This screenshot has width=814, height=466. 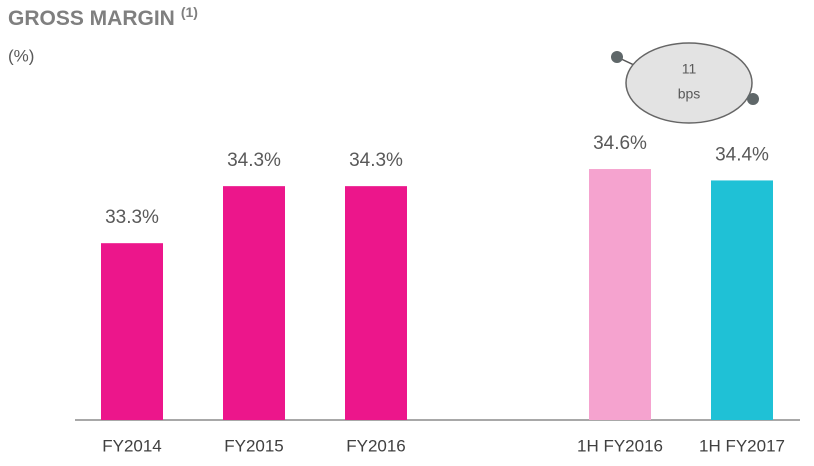 What do you see at coordinates (132, 217) in the screenshot?
I see `value-label: 33.3%` at bounding box center [132, 217].